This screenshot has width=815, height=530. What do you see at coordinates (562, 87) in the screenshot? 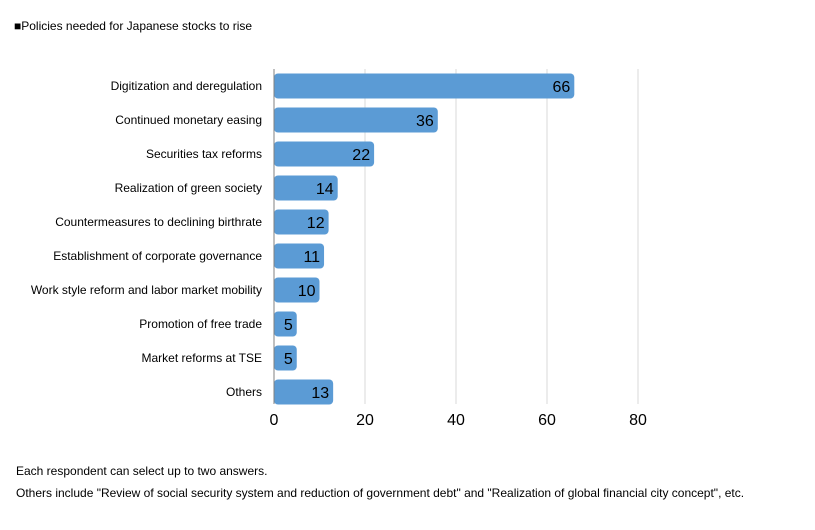
I see `bar-value-label: 66` at bounding box center [562, 87].